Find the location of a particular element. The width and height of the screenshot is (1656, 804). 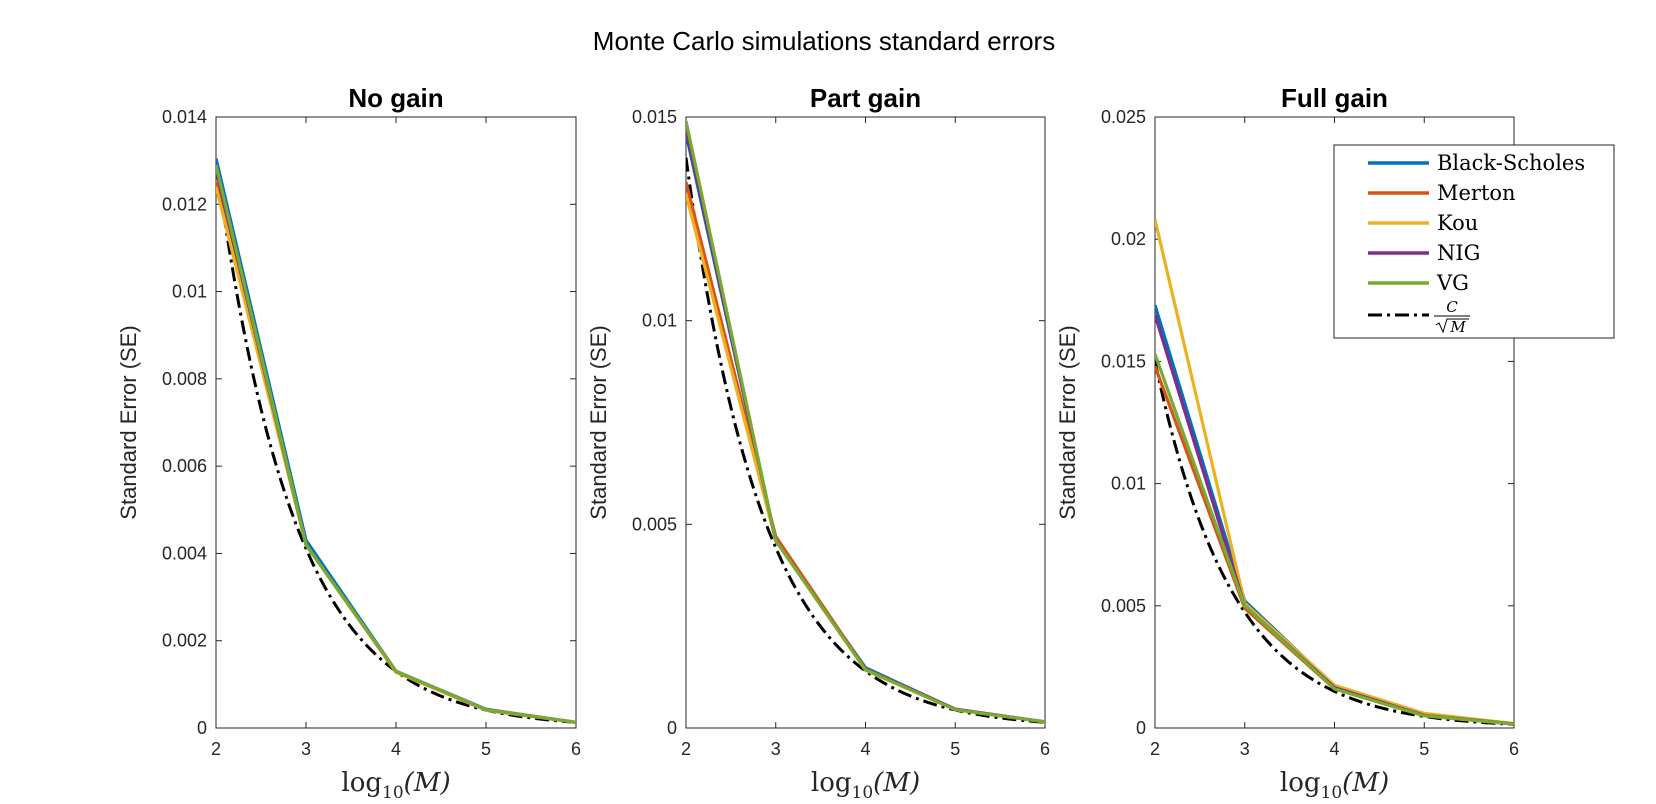

legend: Black-Scholes Merton Kou NIG VG CM is located at coordinates (1474, 241).